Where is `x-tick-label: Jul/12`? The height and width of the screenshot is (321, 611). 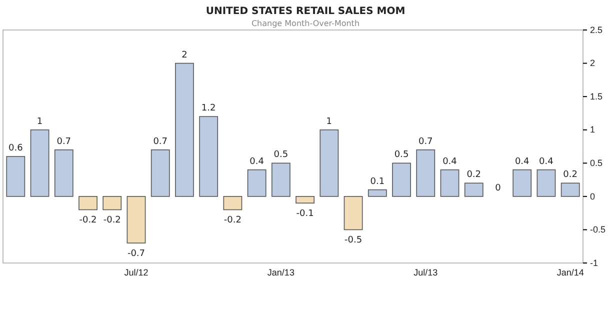
x-tick-label: Jul/12 is located at coordinates (136, 272).